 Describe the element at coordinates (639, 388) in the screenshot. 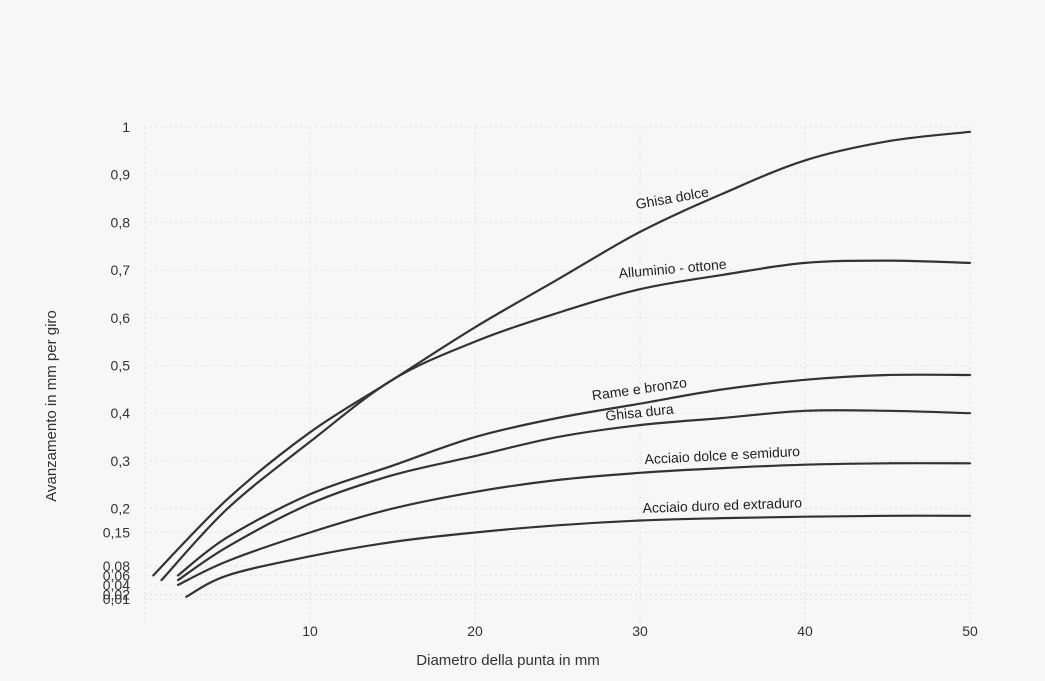

I see `series-label-3: Rame e bronzo` at that location.